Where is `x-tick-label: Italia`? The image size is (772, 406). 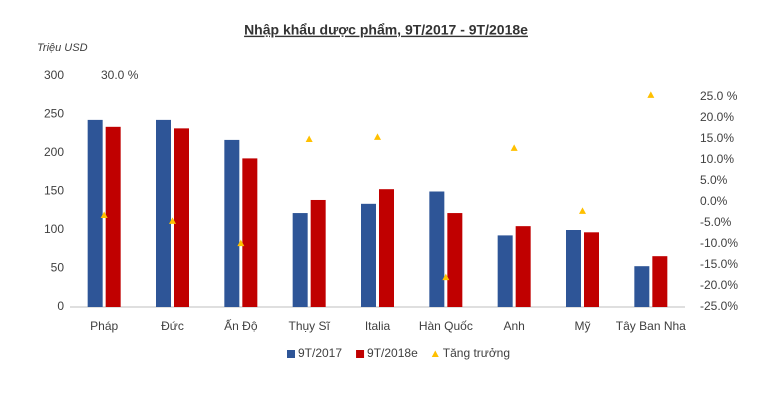 x-tick-label: Italia is located at coordinates (378, 326).